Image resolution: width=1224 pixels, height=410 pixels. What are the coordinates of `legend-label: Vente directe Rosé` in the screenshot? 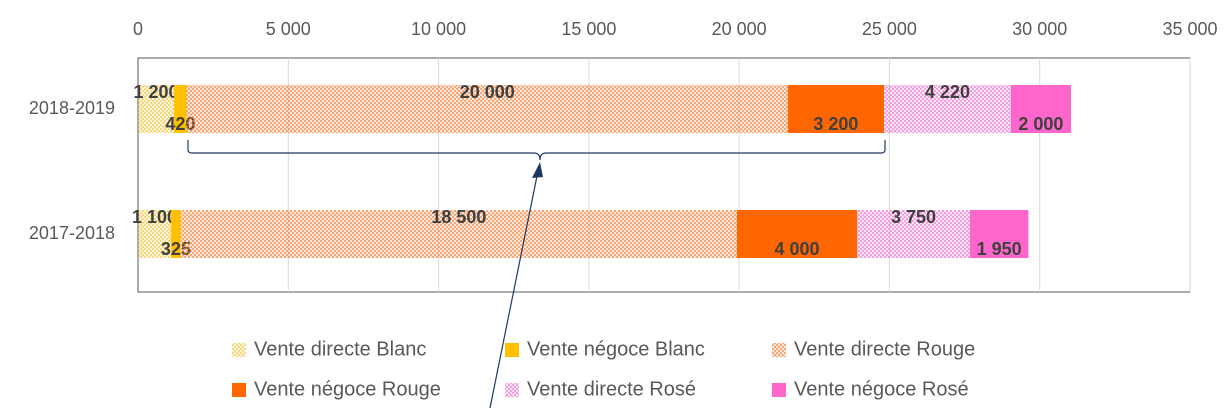 It's located at (611, 389).